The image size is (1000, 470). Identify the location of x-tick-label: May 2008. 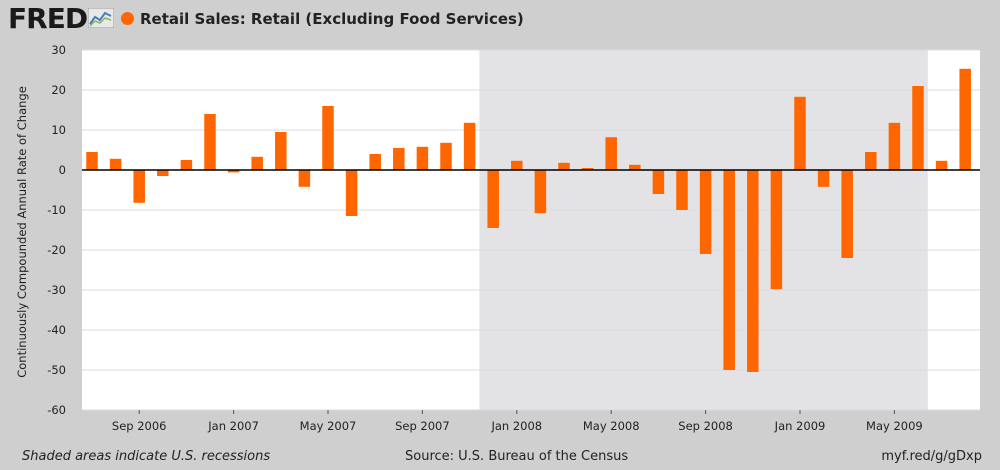
(611, 426).